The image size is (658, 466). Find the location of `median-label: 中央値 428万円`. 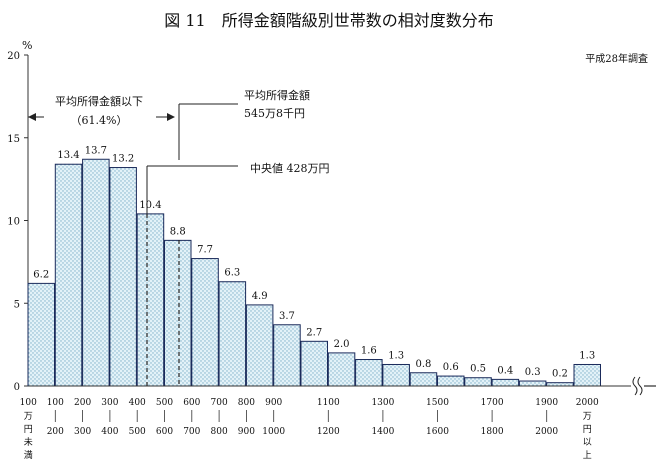

median-label: 中央値 428万円 is located at coordinates (290, 168).